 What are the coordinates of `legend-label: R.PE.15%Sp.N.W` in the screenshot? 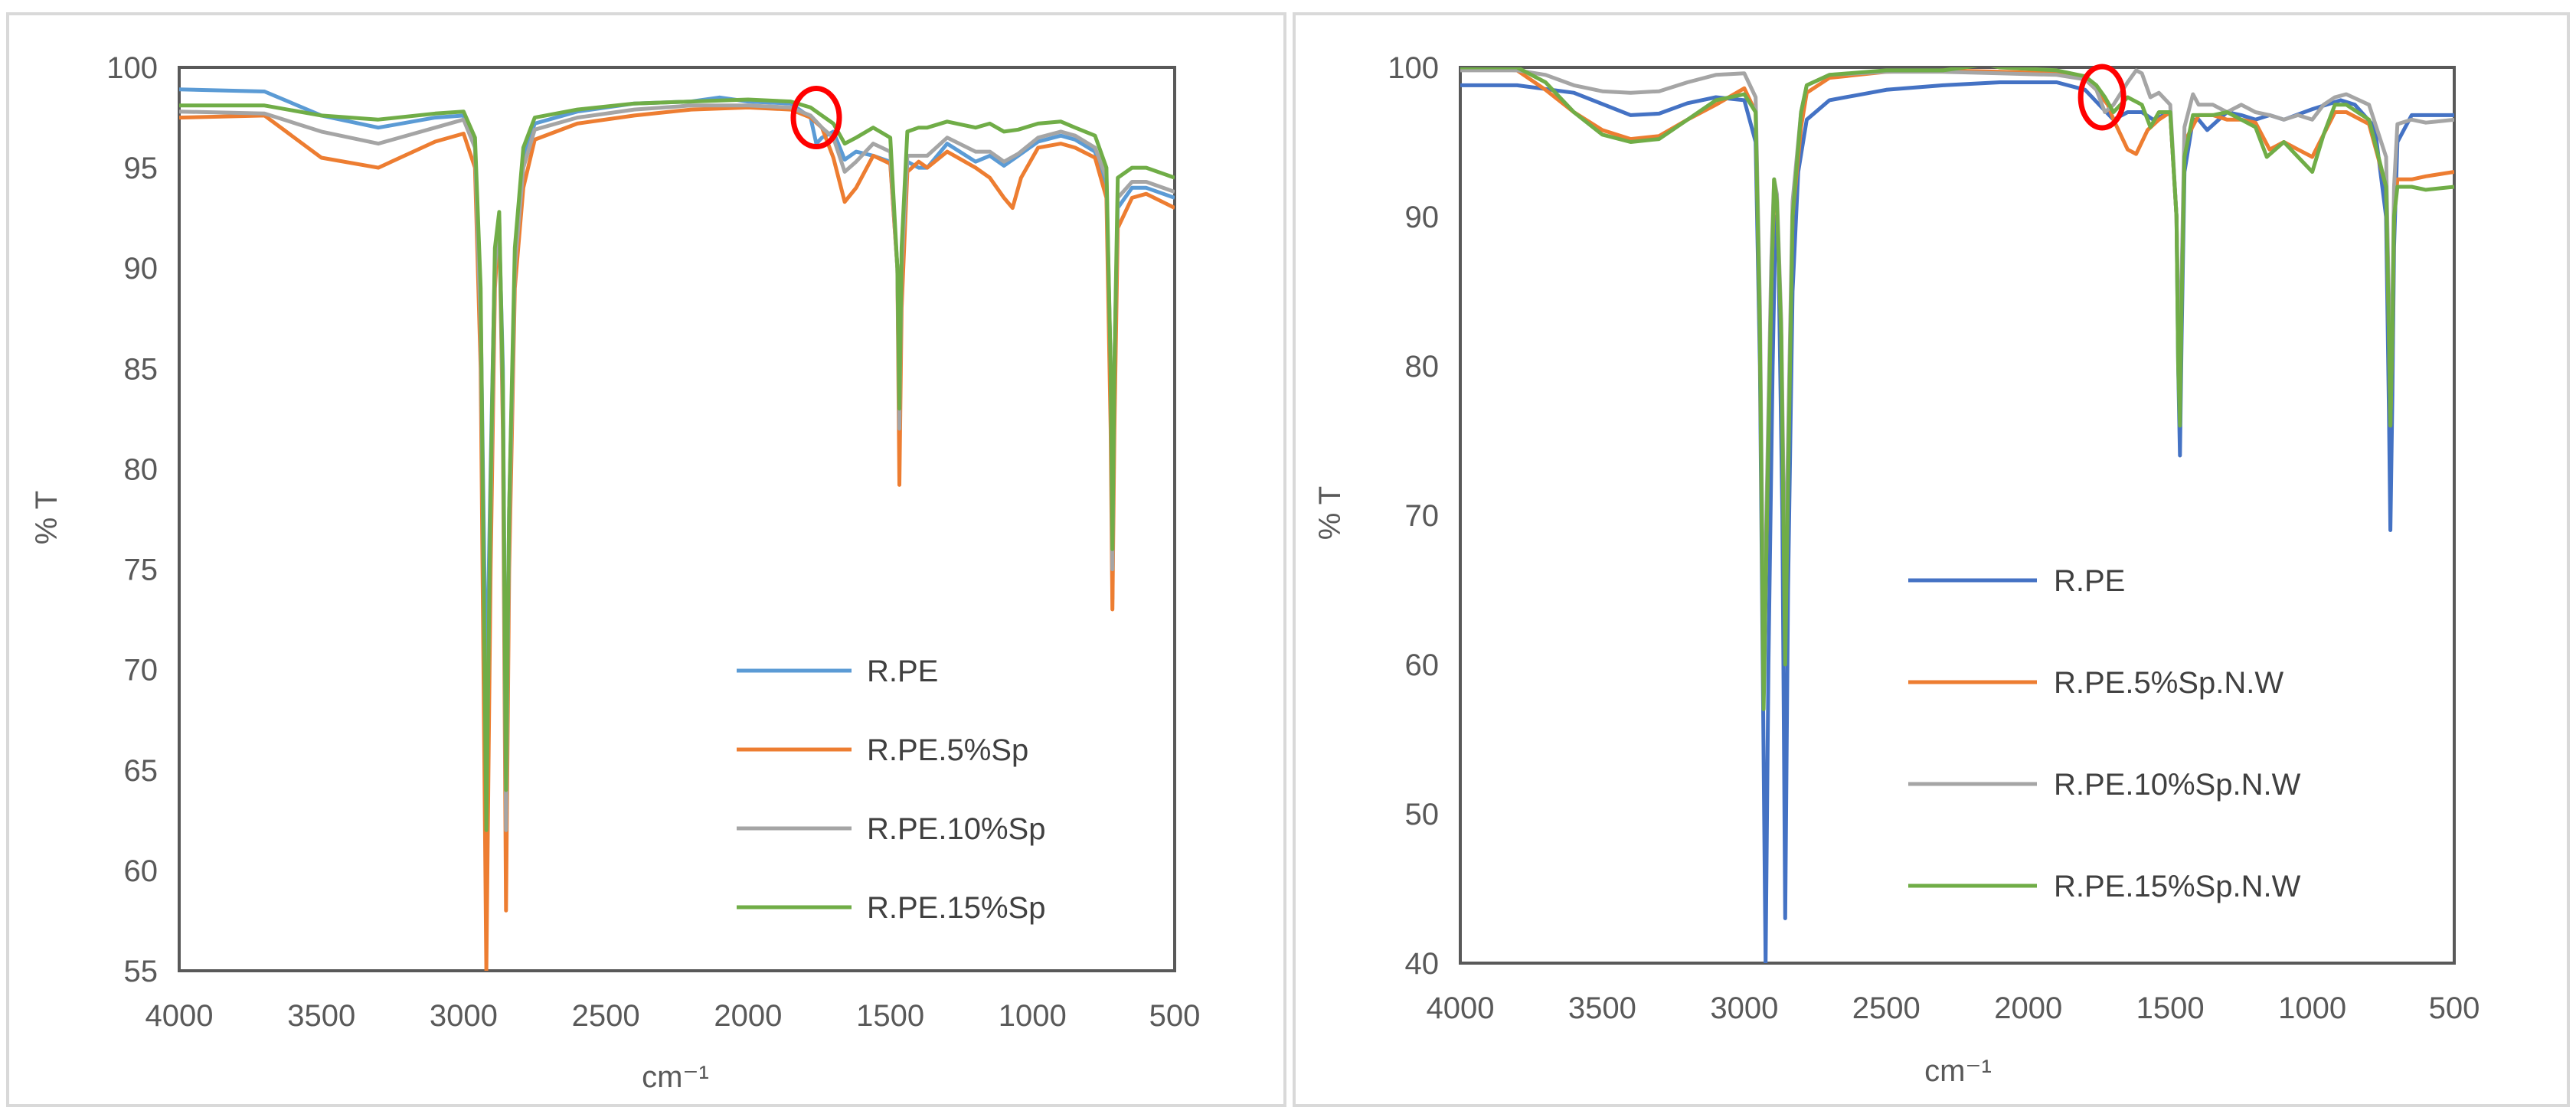 It's located at (2177, 887).